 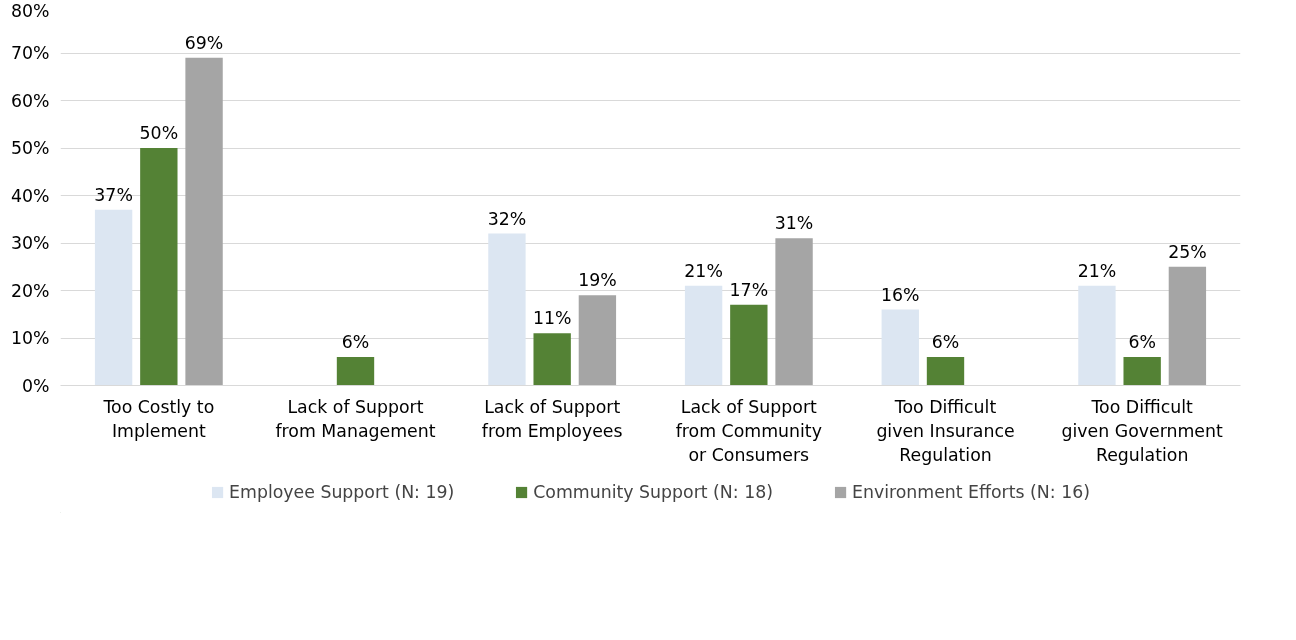 I want to click on y-tick-label: 10%, so click(x=30, y=338).